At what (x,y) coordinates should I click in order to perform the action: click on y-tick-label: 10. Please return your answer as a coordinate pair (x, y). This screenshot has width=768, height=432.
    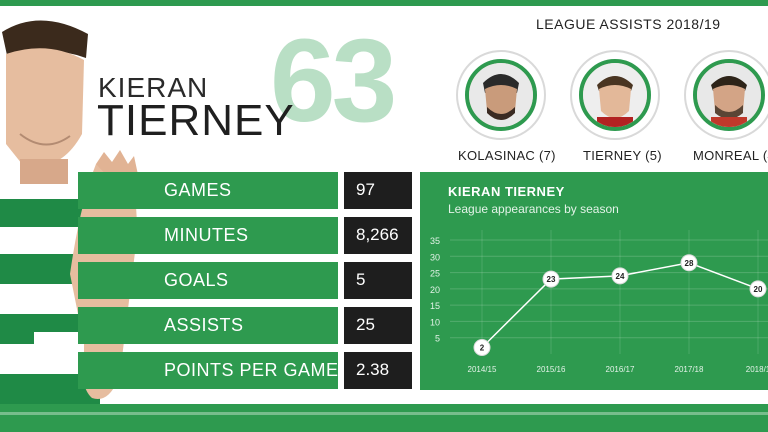
    Looking at the image, I should click on (435, 322).